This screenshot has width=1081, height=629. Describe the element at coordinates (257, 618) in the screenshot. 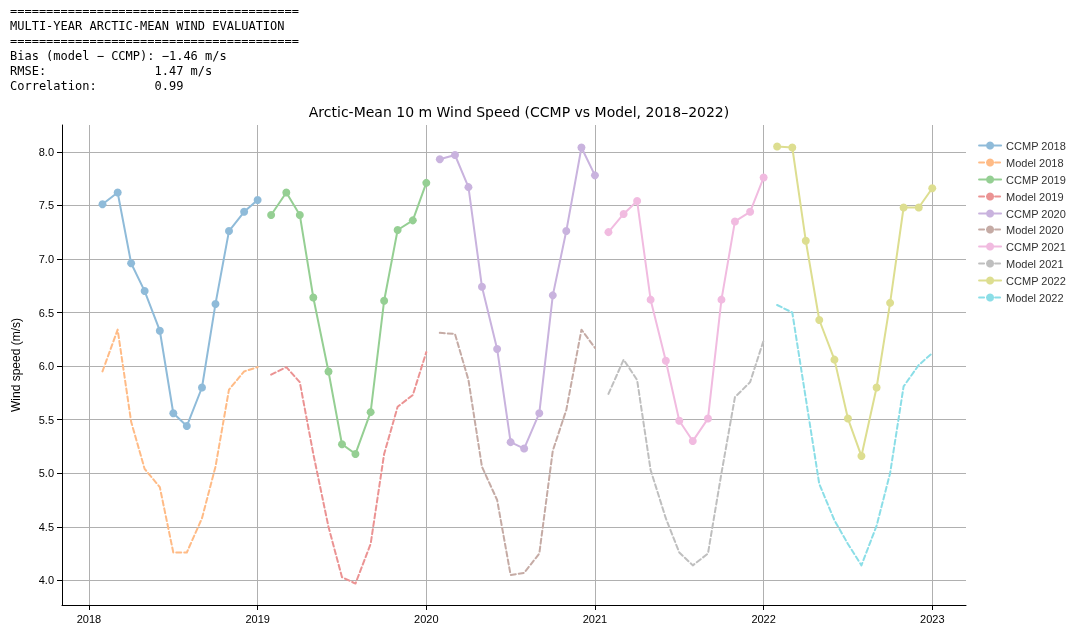

I see `x-tick-label: 2019` at that location.